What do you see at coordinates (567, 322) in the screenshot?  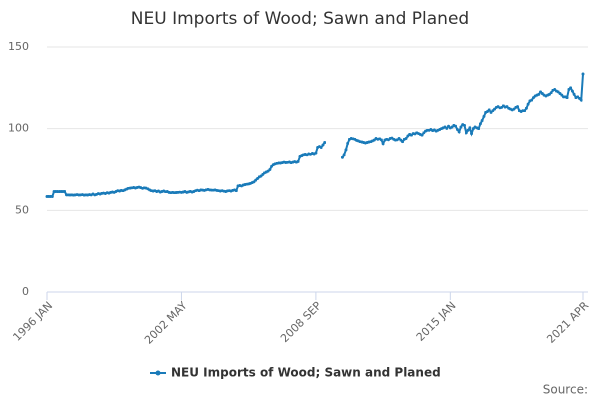 I see `x-tick-label: 2021 APR` at bounding box center [567, 322].